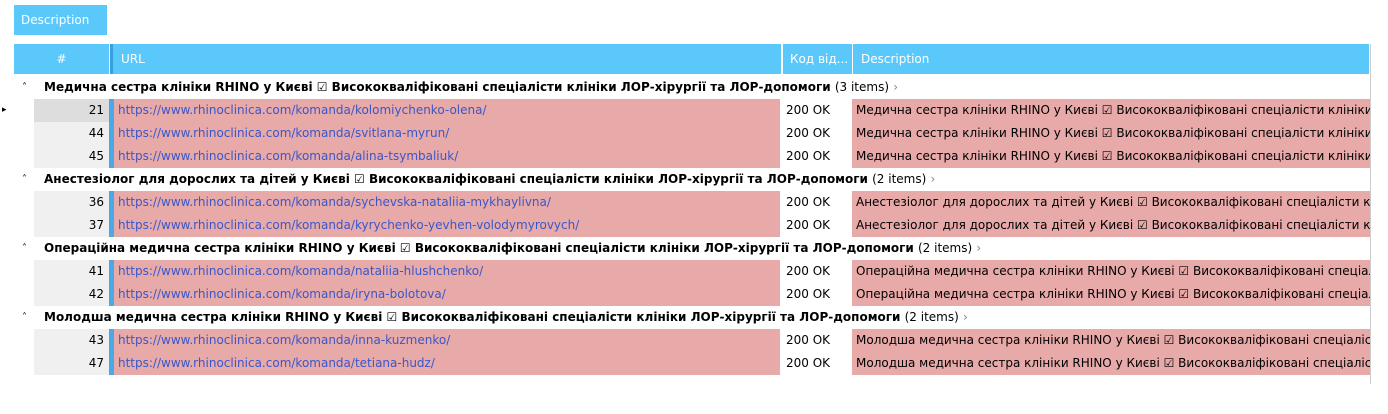  I want to click on row-number: 42, so click(71, 294).